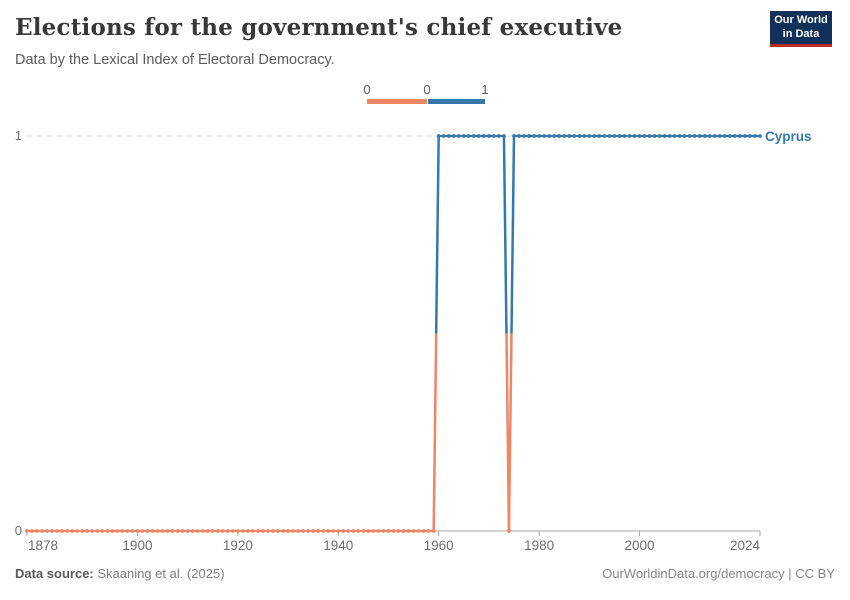 This screenshot has height=600, width=850. What do you see at coordinates (788, 136) in the screenshot?
I see `entity-label-cyprus: Cyprus` at bounding box center [788, 136].